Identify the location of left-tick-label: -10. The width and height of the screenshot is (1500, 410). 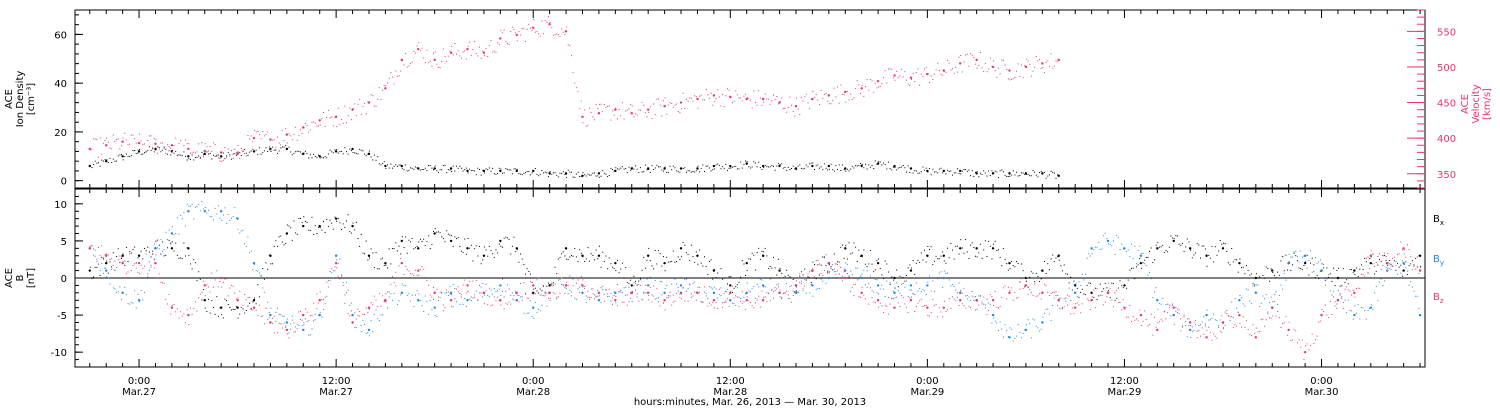
(59, 353).